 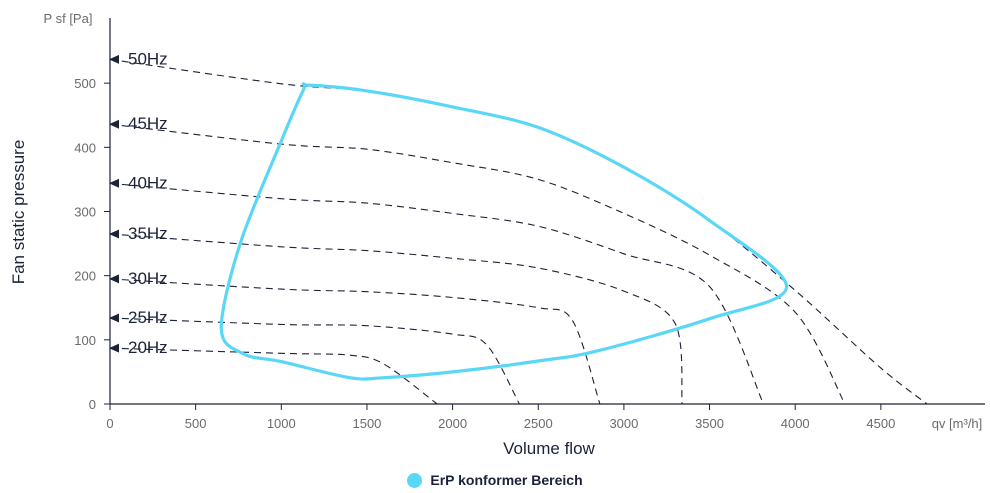 I want to click on x-tick-label: 1500, so click(x=366, y=423).